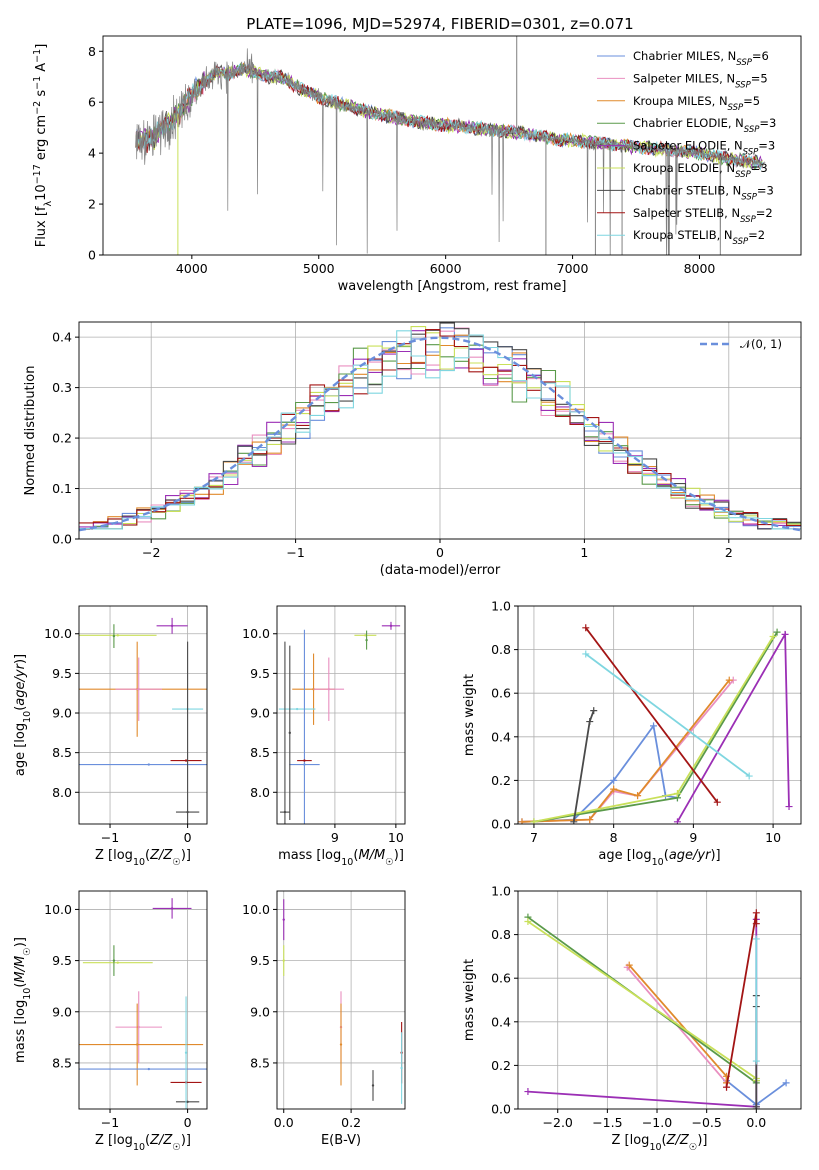 The width and height of the screenshot is (819, 1170). I want to click on x-tick-label: −1, so click(110, 1122).